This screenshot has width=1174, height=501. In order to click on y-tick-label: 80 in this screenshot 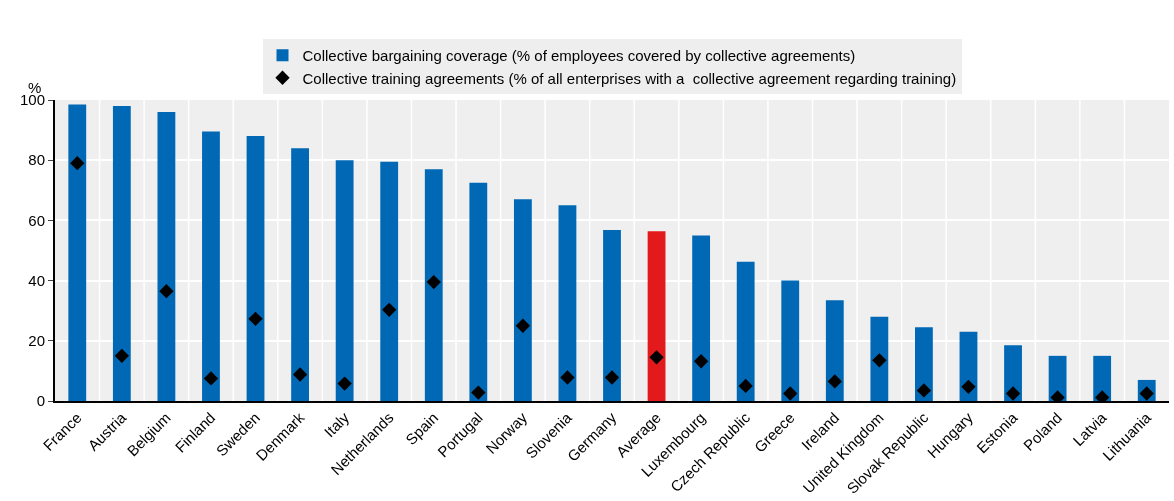, I will do `click(36, 160)`.